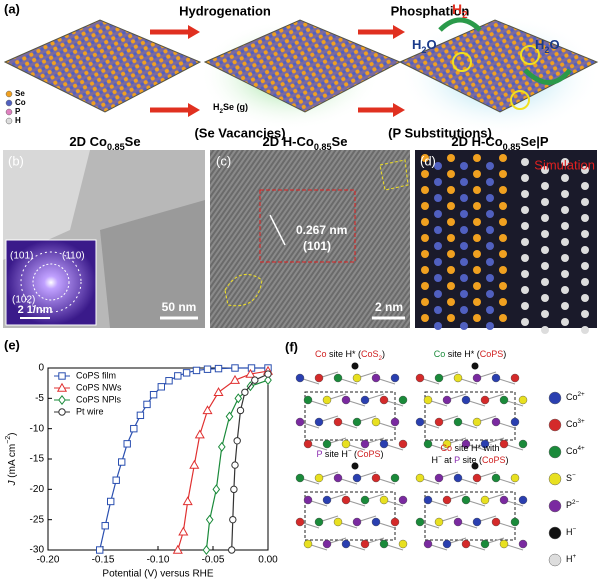 The height and width of the screenshot is (584, 600). I want to click on site-circle, so click(530, 55).